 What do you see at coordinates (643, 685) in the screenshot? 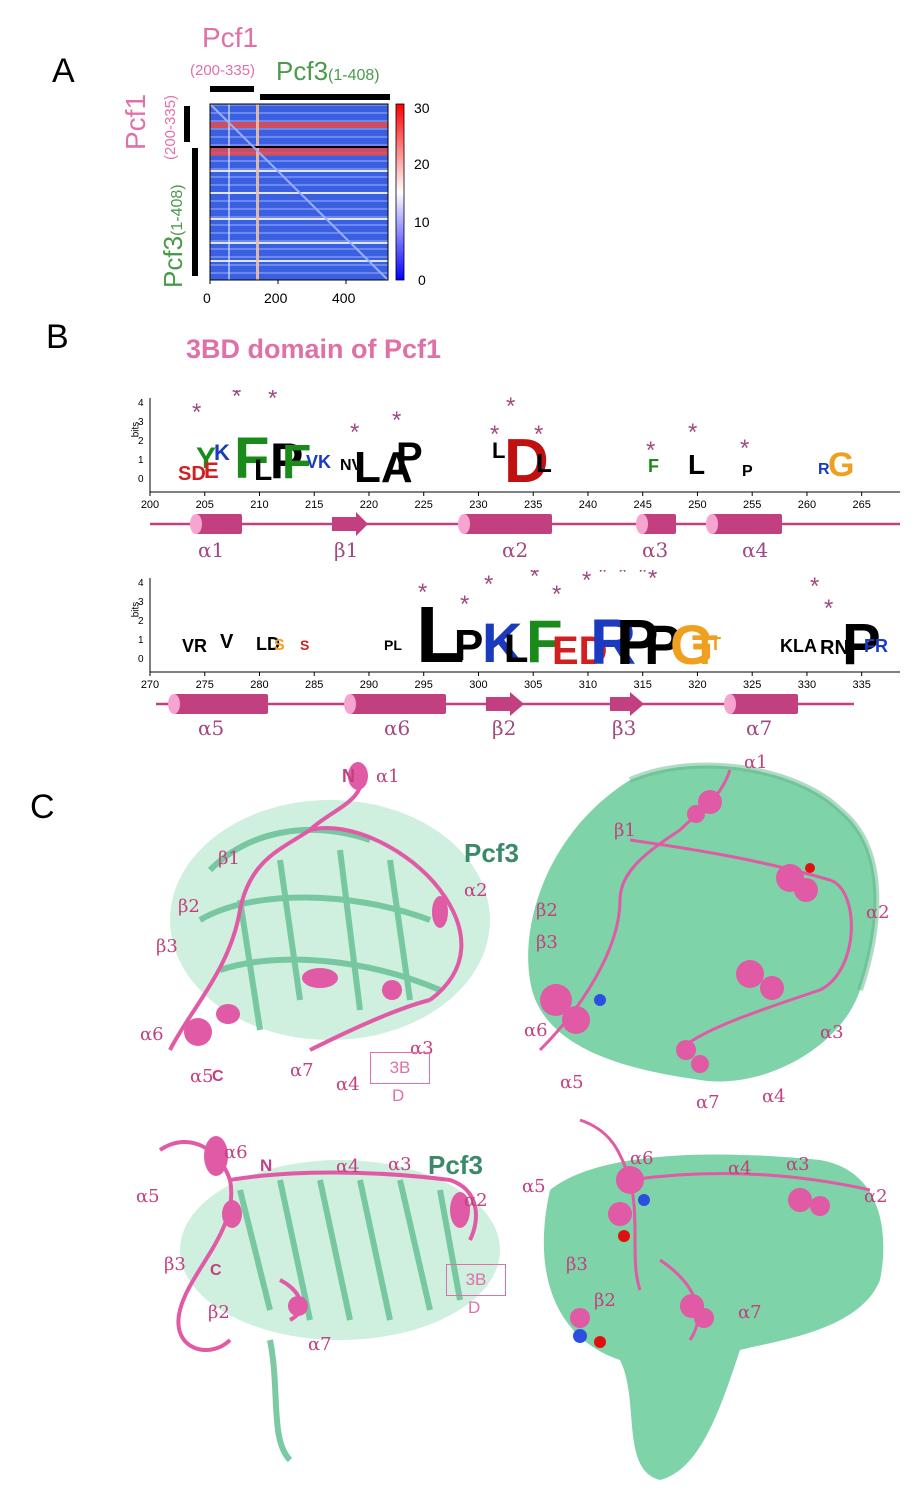
I see `x-tick-label: 315` at bounding box center [643, 685].